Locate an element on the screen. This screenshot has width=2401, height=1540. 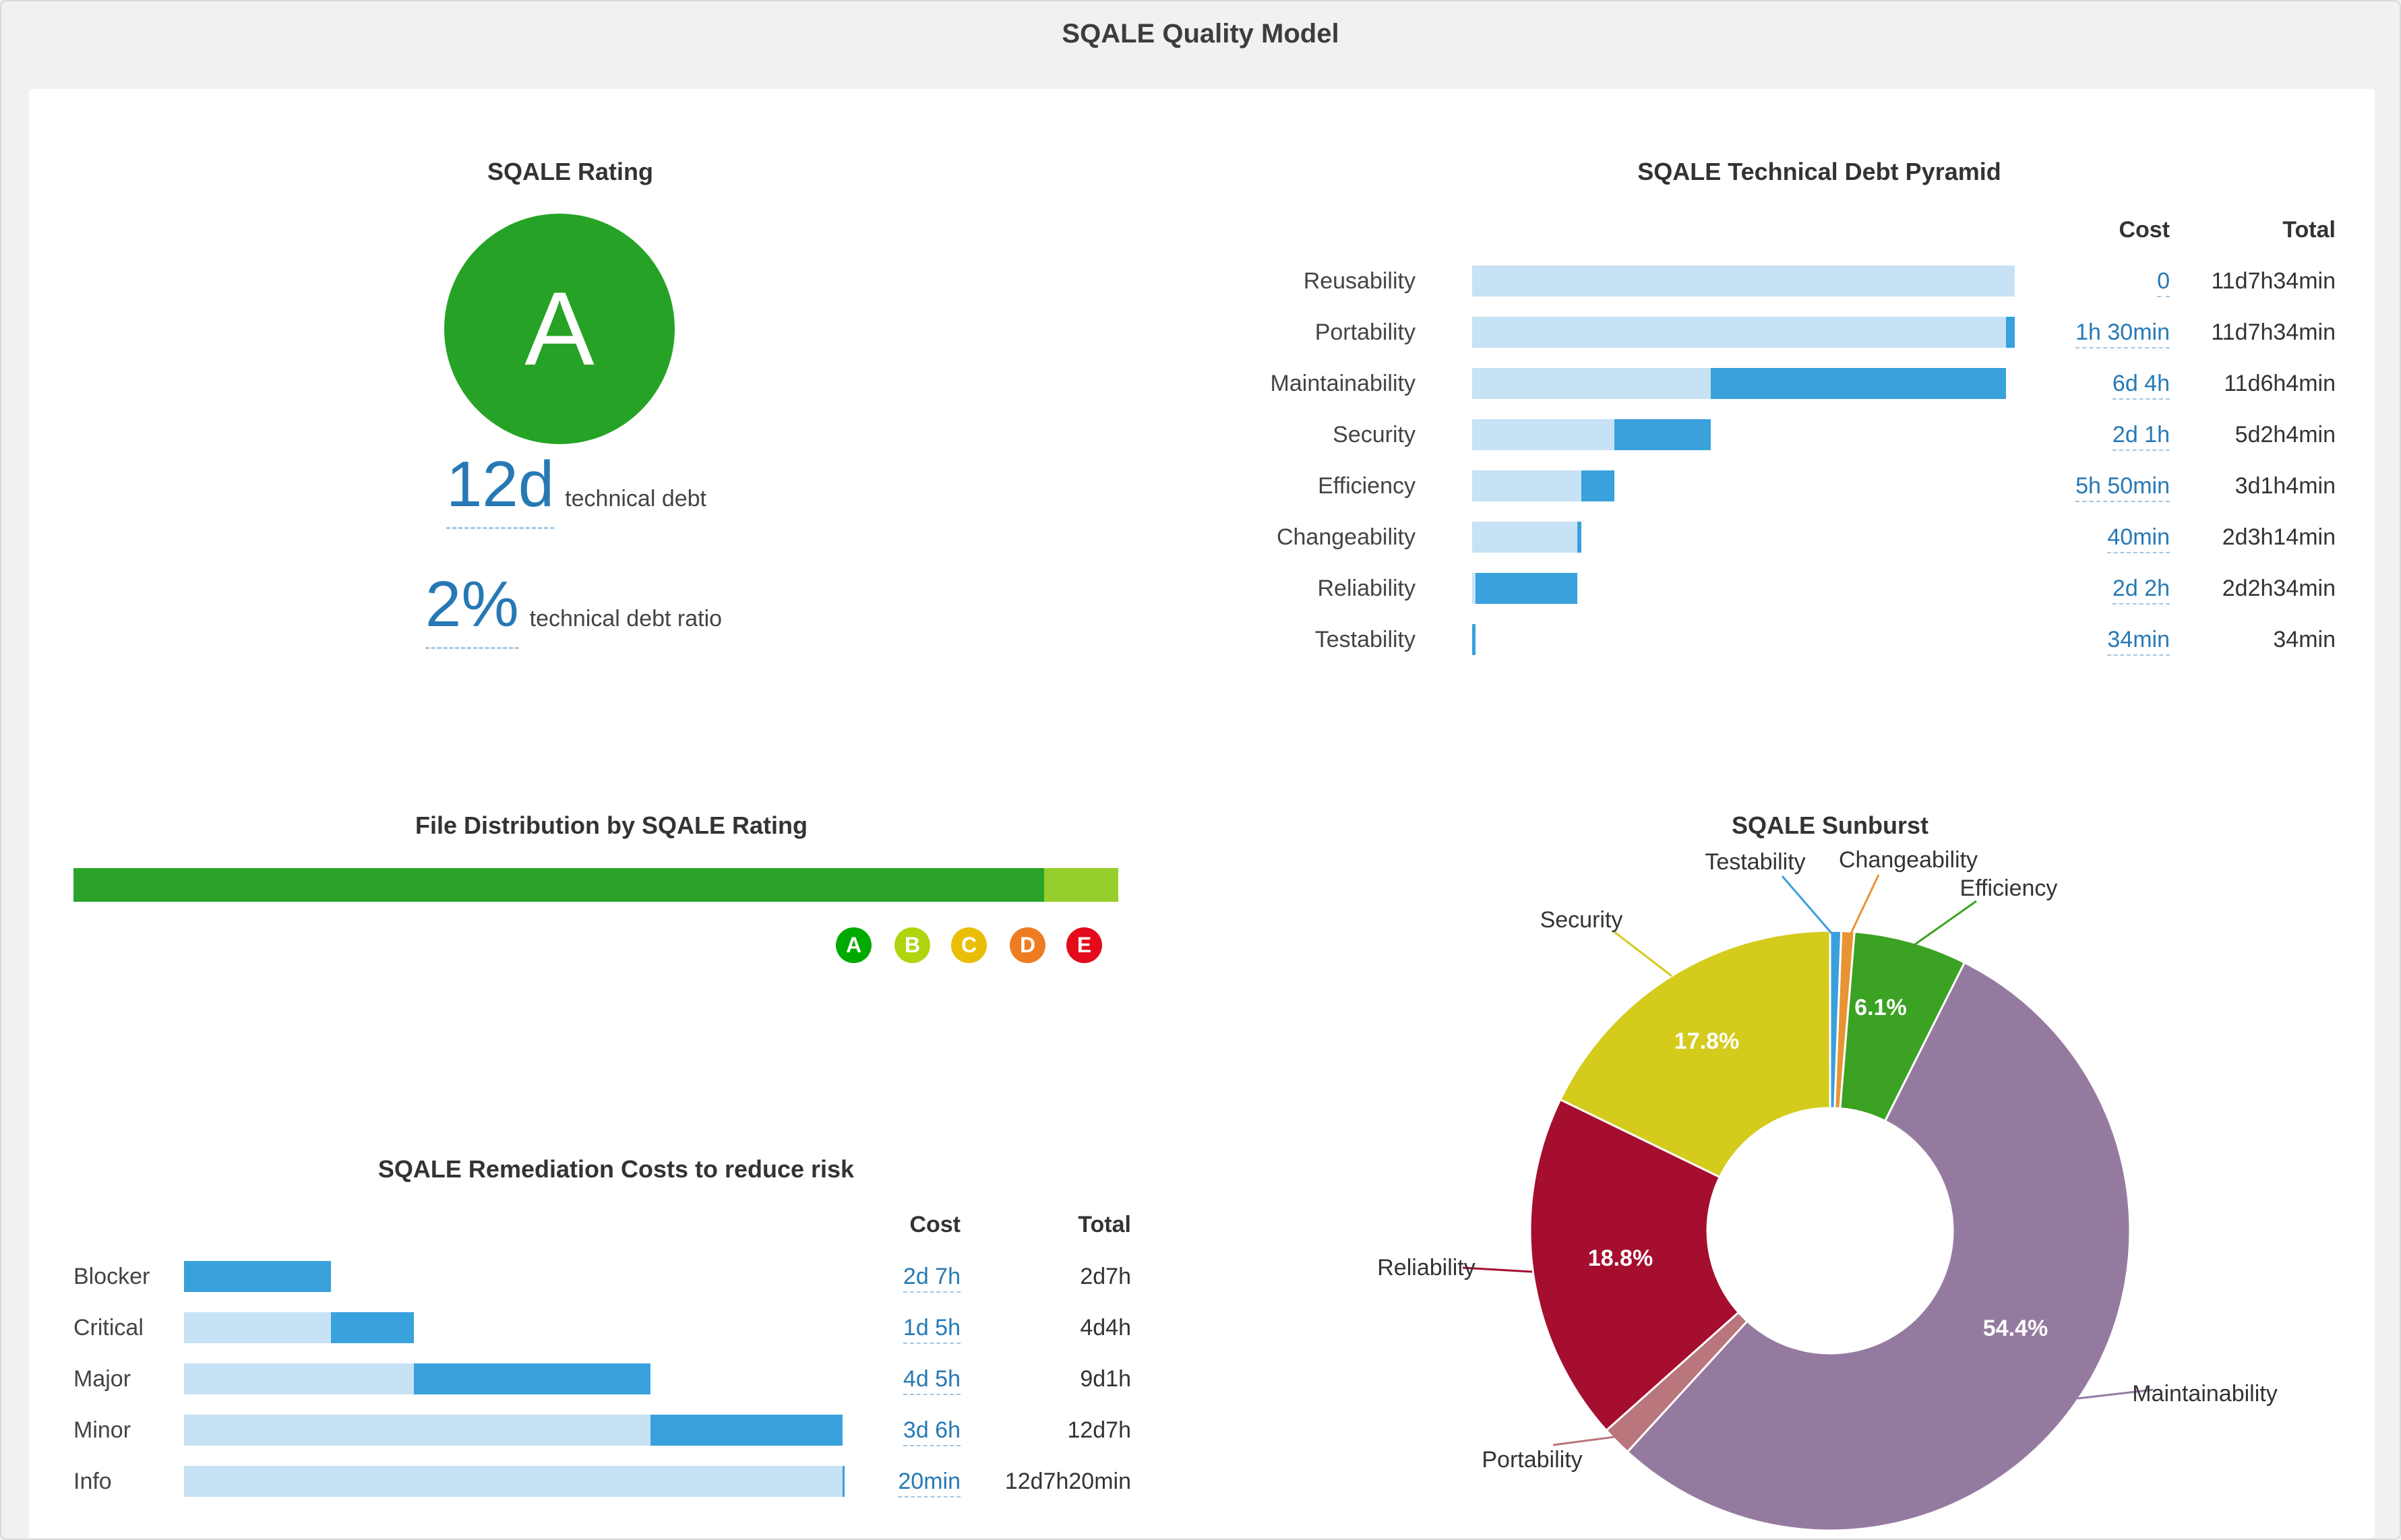
remediation-cost-link: 4d 5h is located at coordinates (932, 1381).